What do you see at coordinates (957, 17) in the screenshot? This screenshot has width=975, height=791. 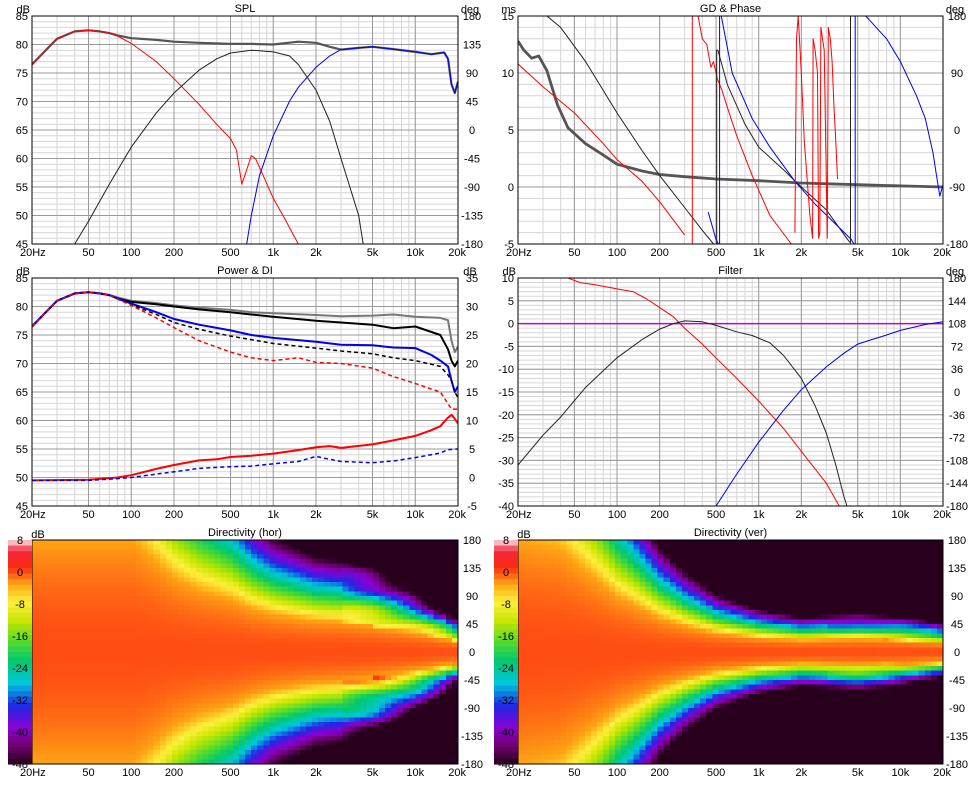 I see `y2-tick-label: 180` at bounding box center [957, 17].